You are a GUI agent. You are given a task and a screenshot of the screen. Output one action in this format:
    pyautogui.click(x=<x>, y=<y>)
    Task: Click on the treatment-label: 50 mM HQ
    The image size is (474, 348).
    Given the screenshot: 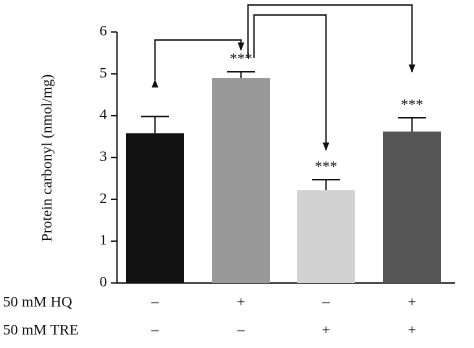 What is the action you would take?
    pyautogui.click(x=37, y=302)
    